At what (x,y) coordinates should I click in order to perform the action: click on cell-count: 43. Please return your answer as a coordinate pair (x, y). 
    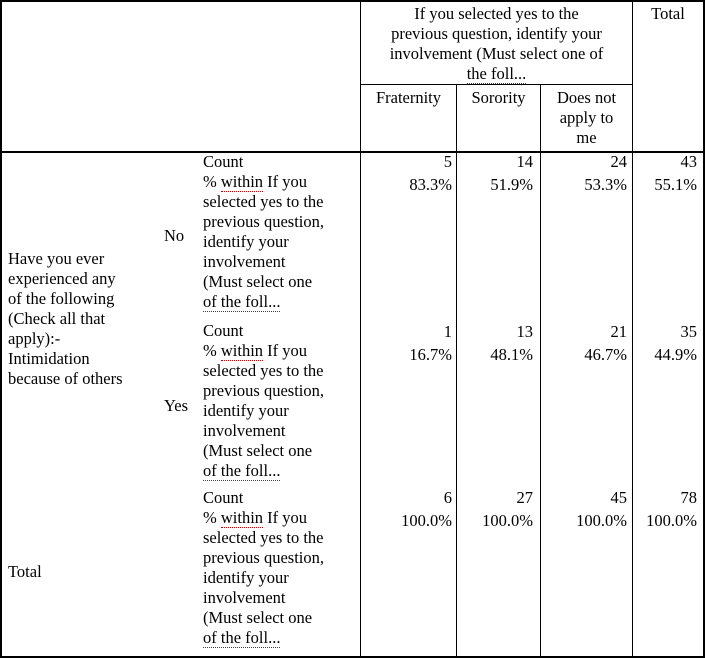
    Looking at the image, I should click on (689, 161).